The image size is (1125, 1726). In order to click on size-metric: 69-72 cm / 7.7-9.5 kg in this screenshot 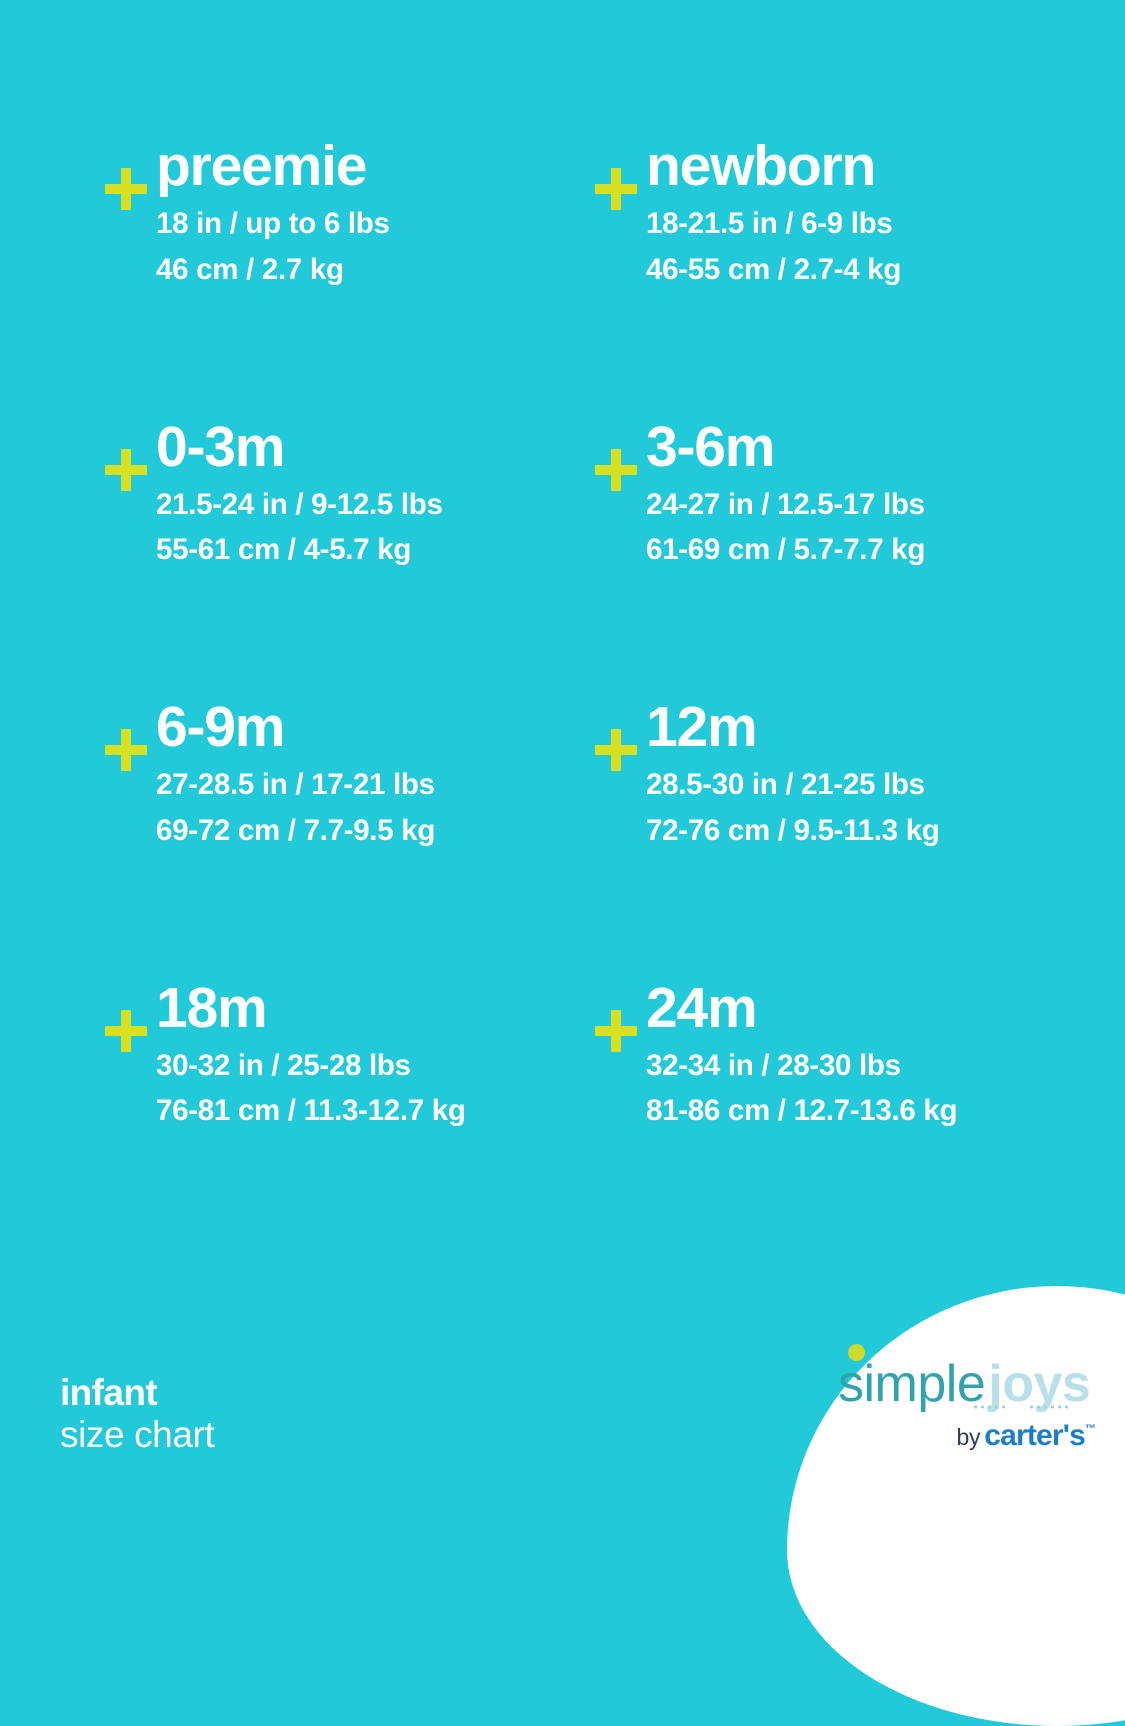, I will do `click(296, 830)`.